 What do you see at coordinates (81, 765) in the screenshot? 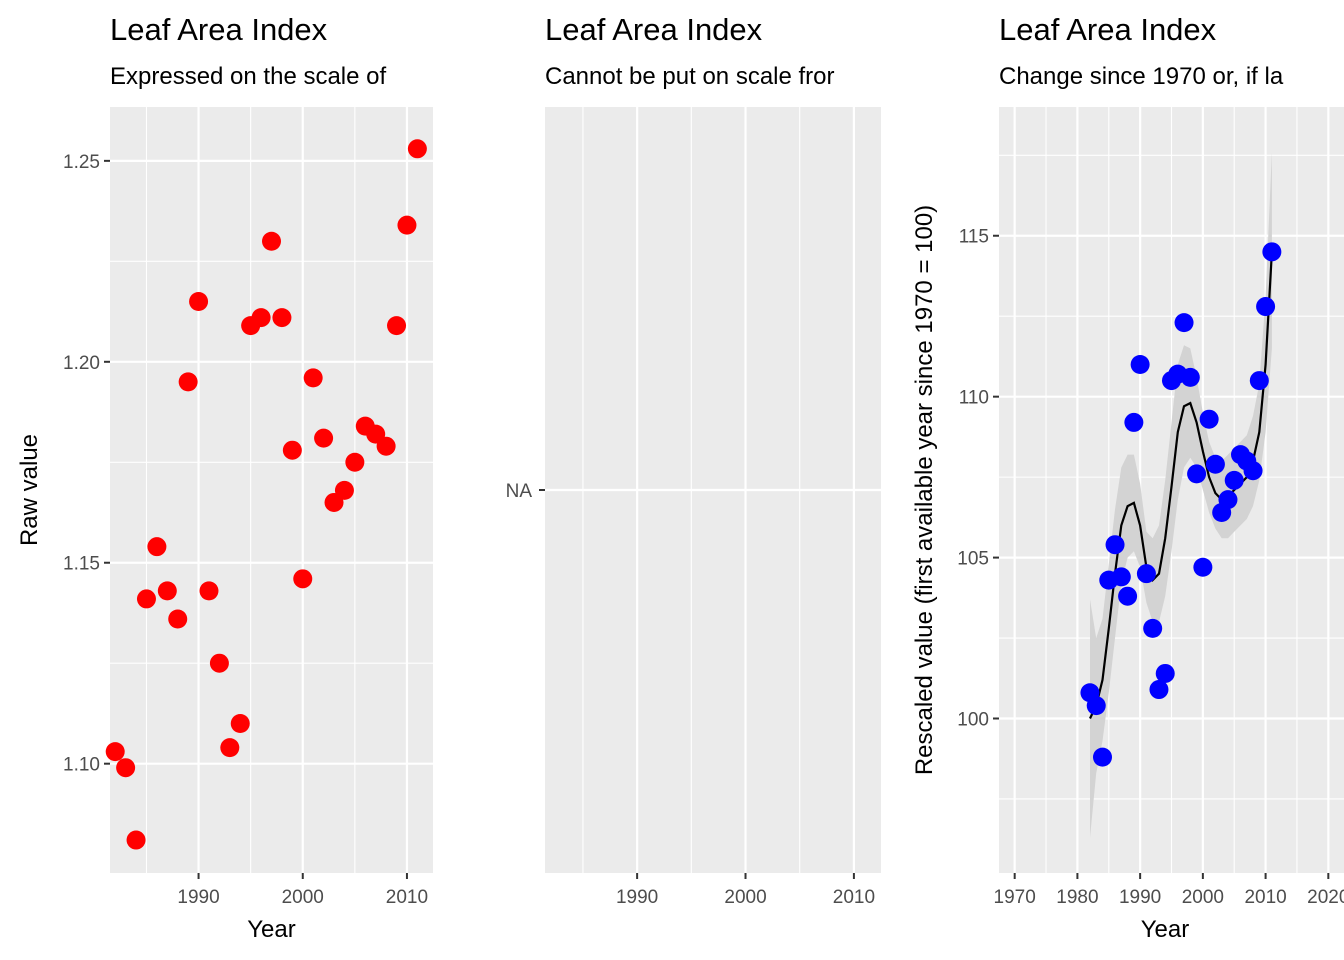
I see `chart-1-y-tick-label: 1.10` at bounding box center [81, 765].